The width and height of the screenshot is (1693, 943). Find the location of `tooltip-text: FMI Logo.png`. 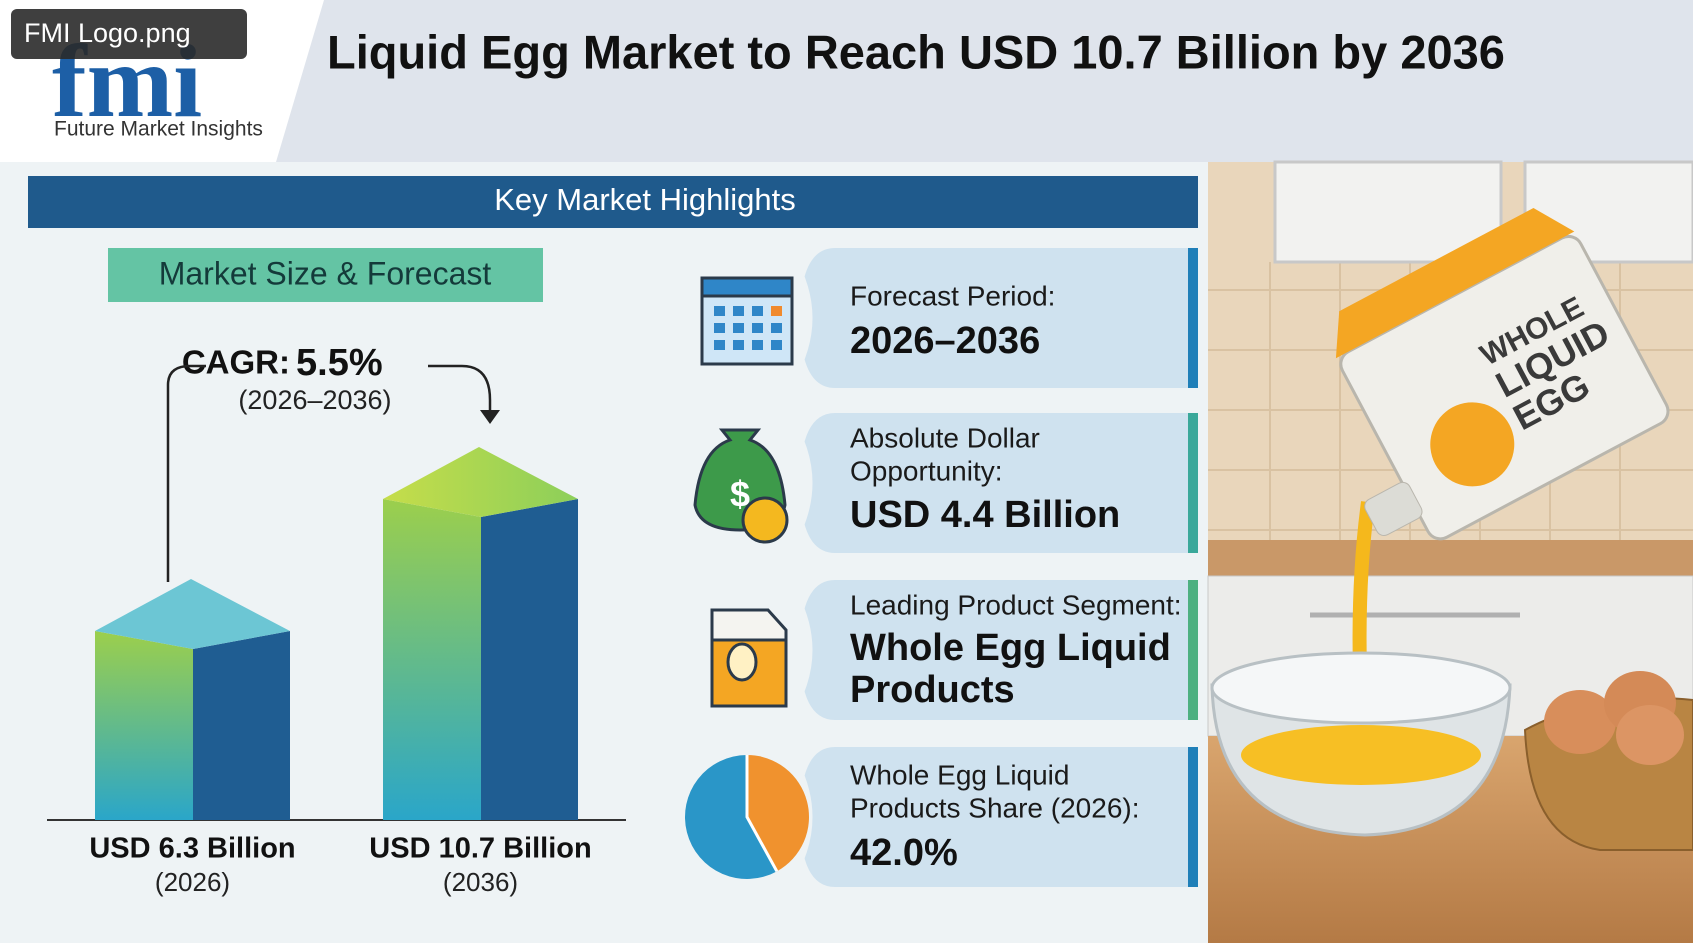

tooltip-text: FMI Logo.png is located at coordinates (107, 33).